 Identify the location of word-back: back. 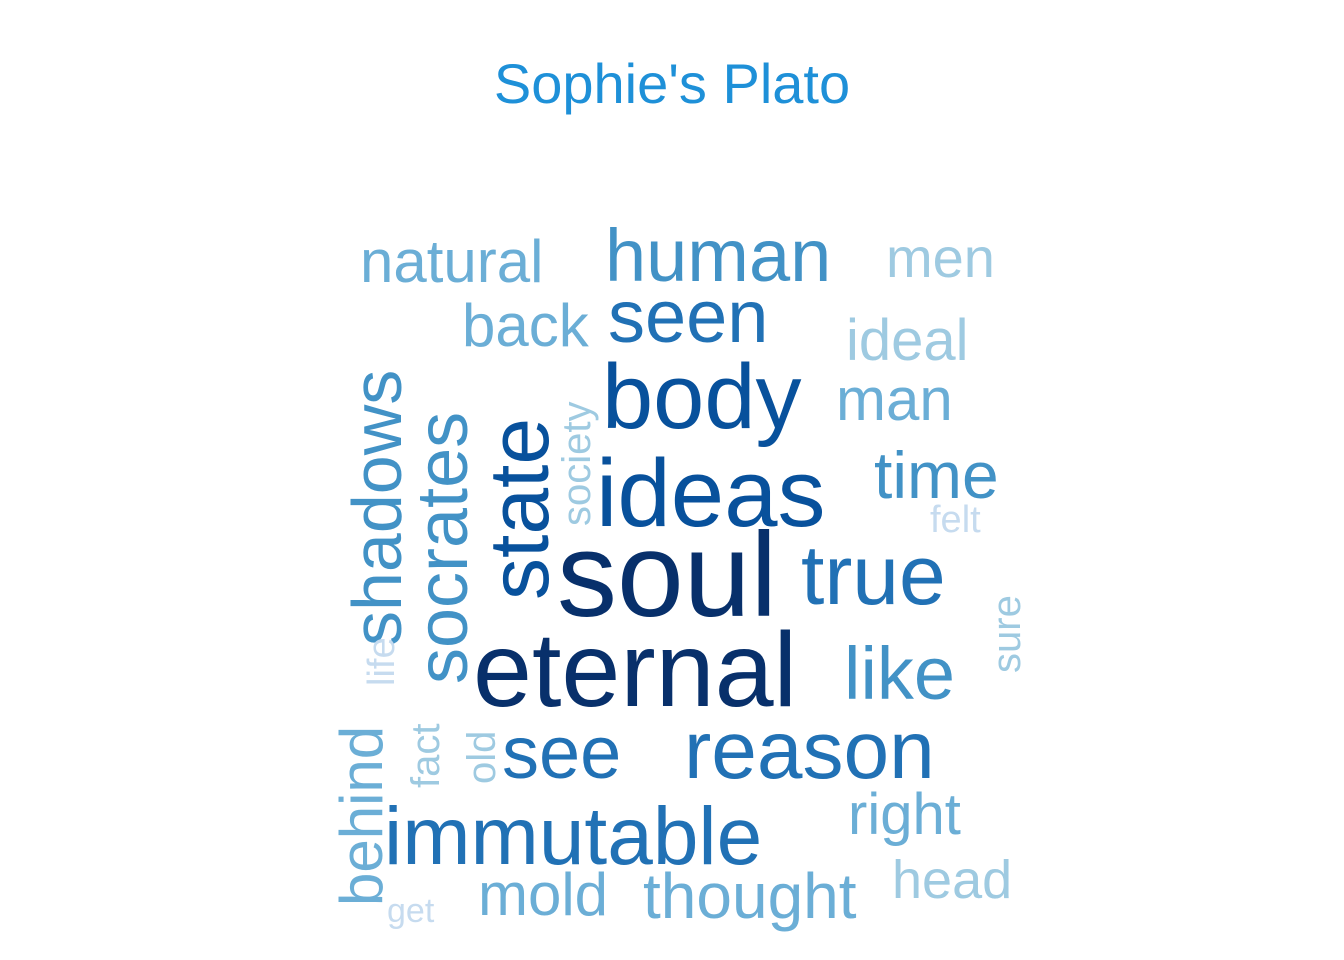
(526, 325).